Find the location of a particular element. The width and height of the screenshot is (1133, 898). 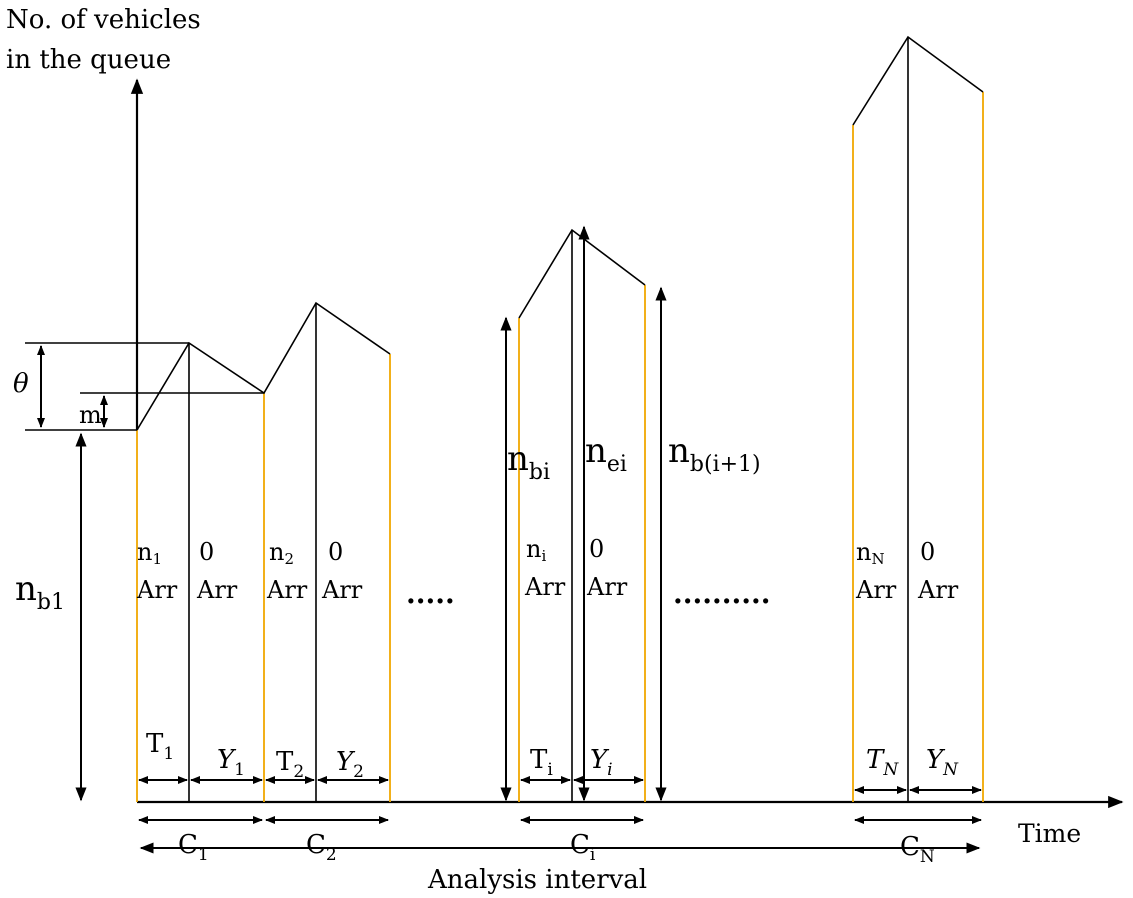

C2-label: C2 is located at coordinates (321, 847).